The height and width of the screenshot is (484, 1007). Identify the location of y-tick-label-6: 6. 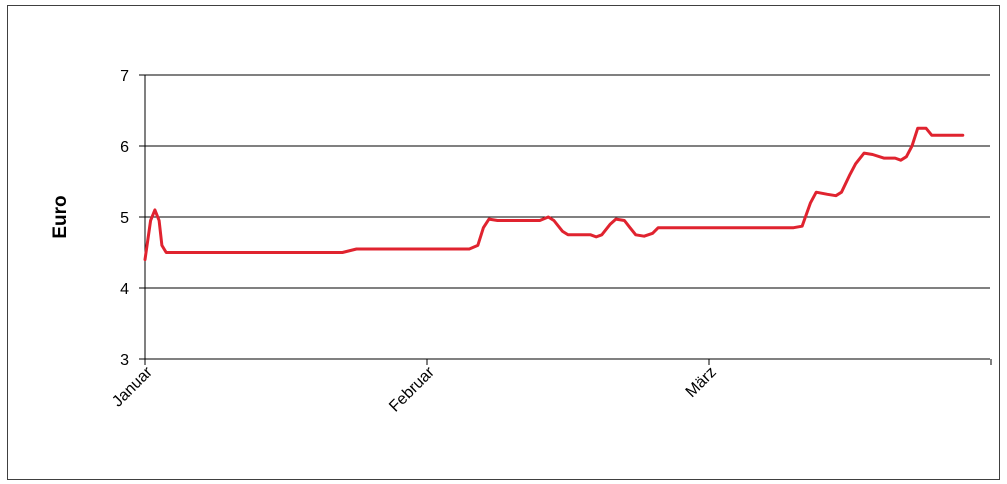
(124, 147).